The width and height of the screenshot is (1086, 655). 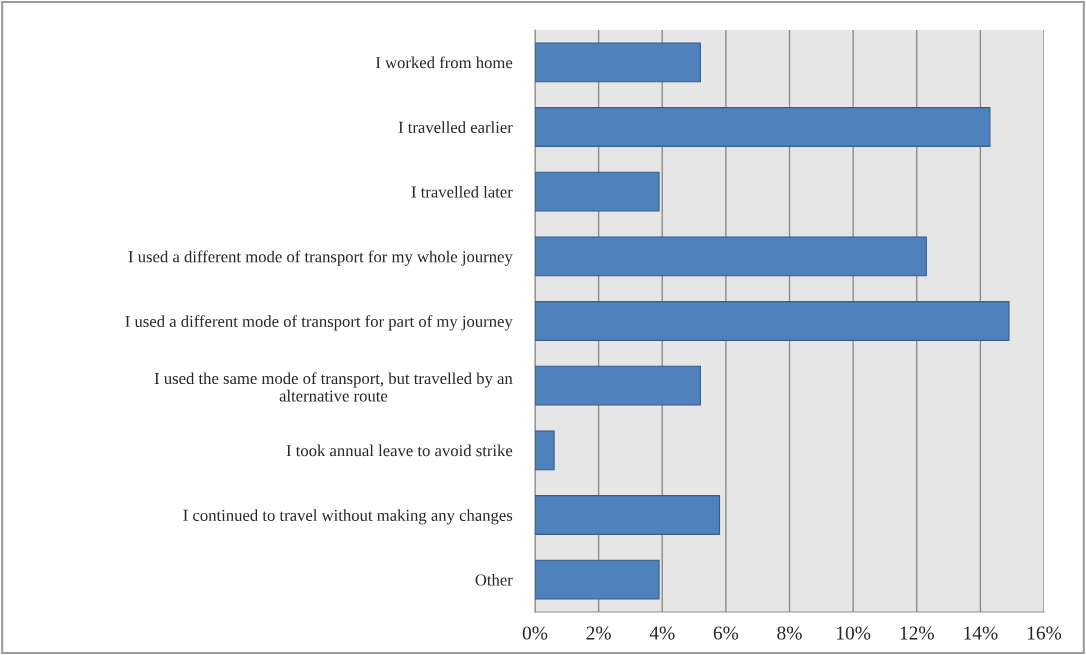 I want to click on y-tick-label: I took annual leave to avoid strike, so click(x=399, y=450).